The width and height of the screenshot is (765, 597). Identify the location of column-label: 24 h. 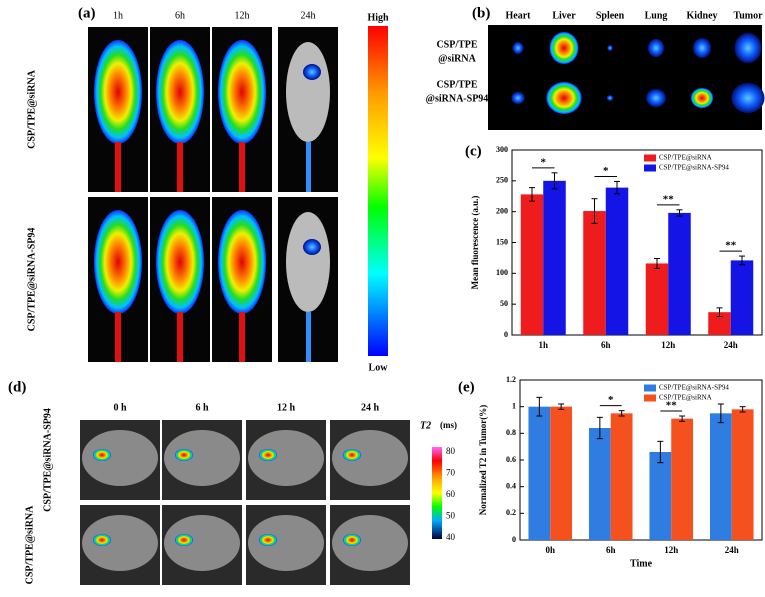
(370, 407).